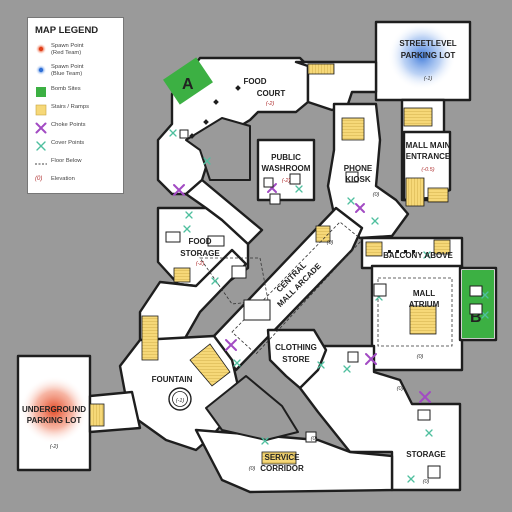 This screenshot has width=512, height=512. I want to click on floor-below-arcade, so click(297, 288).